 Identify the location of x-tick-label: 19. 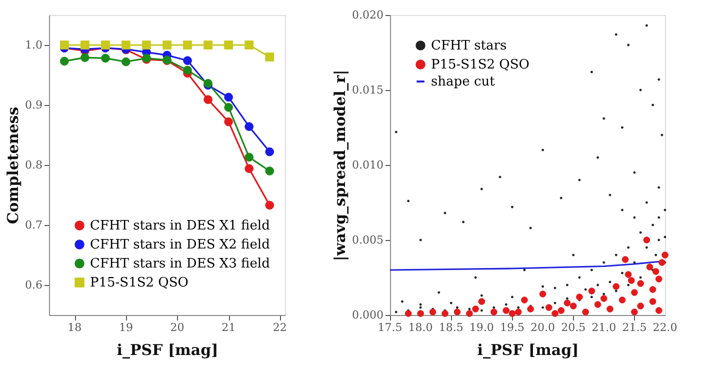
(125, 327).